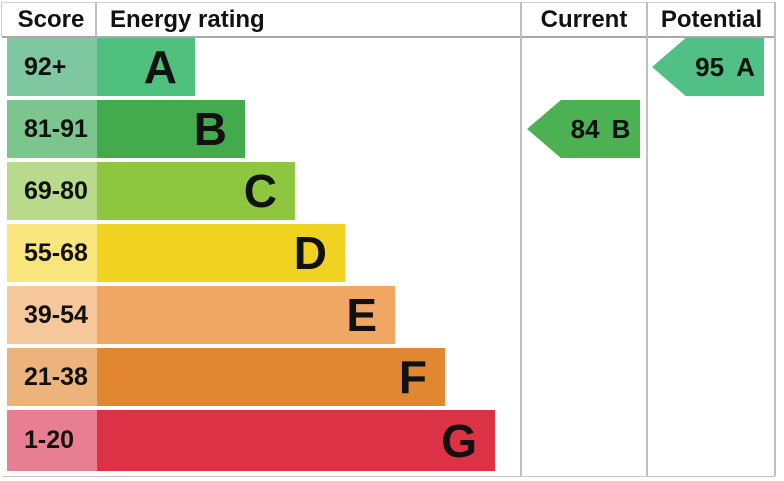  I want to click on potential-rating-arrow: 95 A, so click(708, 67).